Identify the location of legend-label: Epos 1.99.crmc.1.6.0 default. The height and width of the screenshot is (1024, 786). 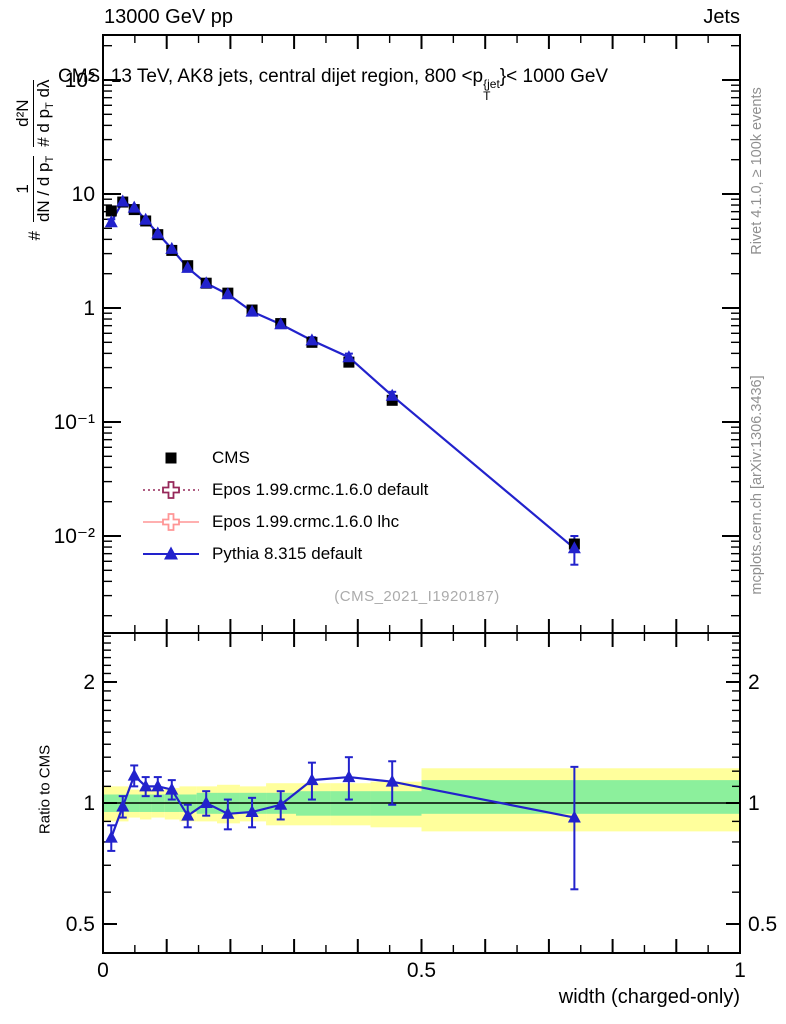
(320, 489).